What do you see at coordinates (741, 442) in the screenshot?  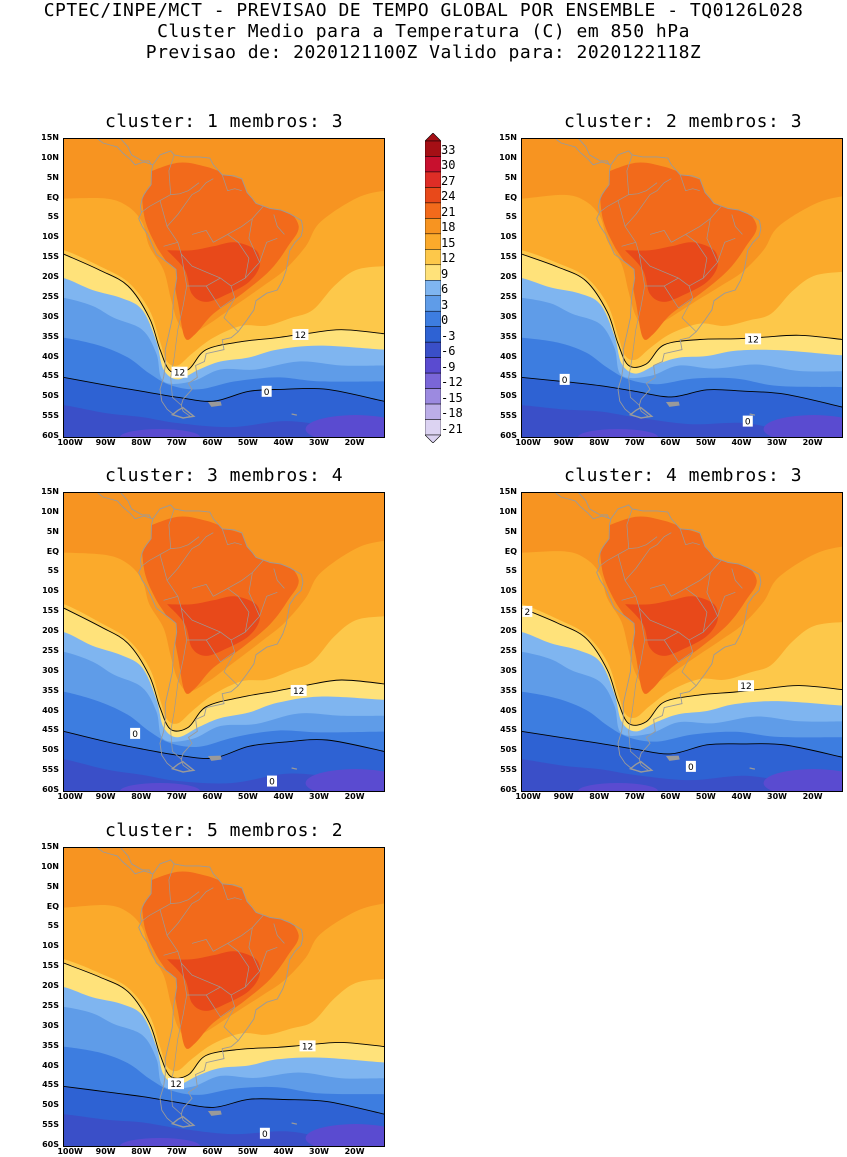 I see `lon-tick-label: 40W` at bounding box center [741, 442].